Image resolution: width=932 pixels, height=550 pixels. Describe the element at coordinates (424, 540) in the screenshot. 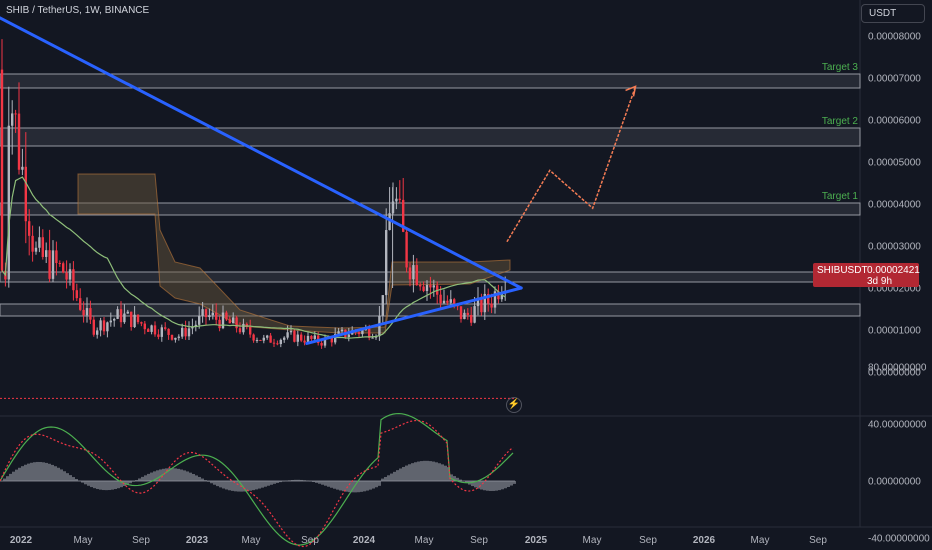

I see `time-tick-label: May` at that location.